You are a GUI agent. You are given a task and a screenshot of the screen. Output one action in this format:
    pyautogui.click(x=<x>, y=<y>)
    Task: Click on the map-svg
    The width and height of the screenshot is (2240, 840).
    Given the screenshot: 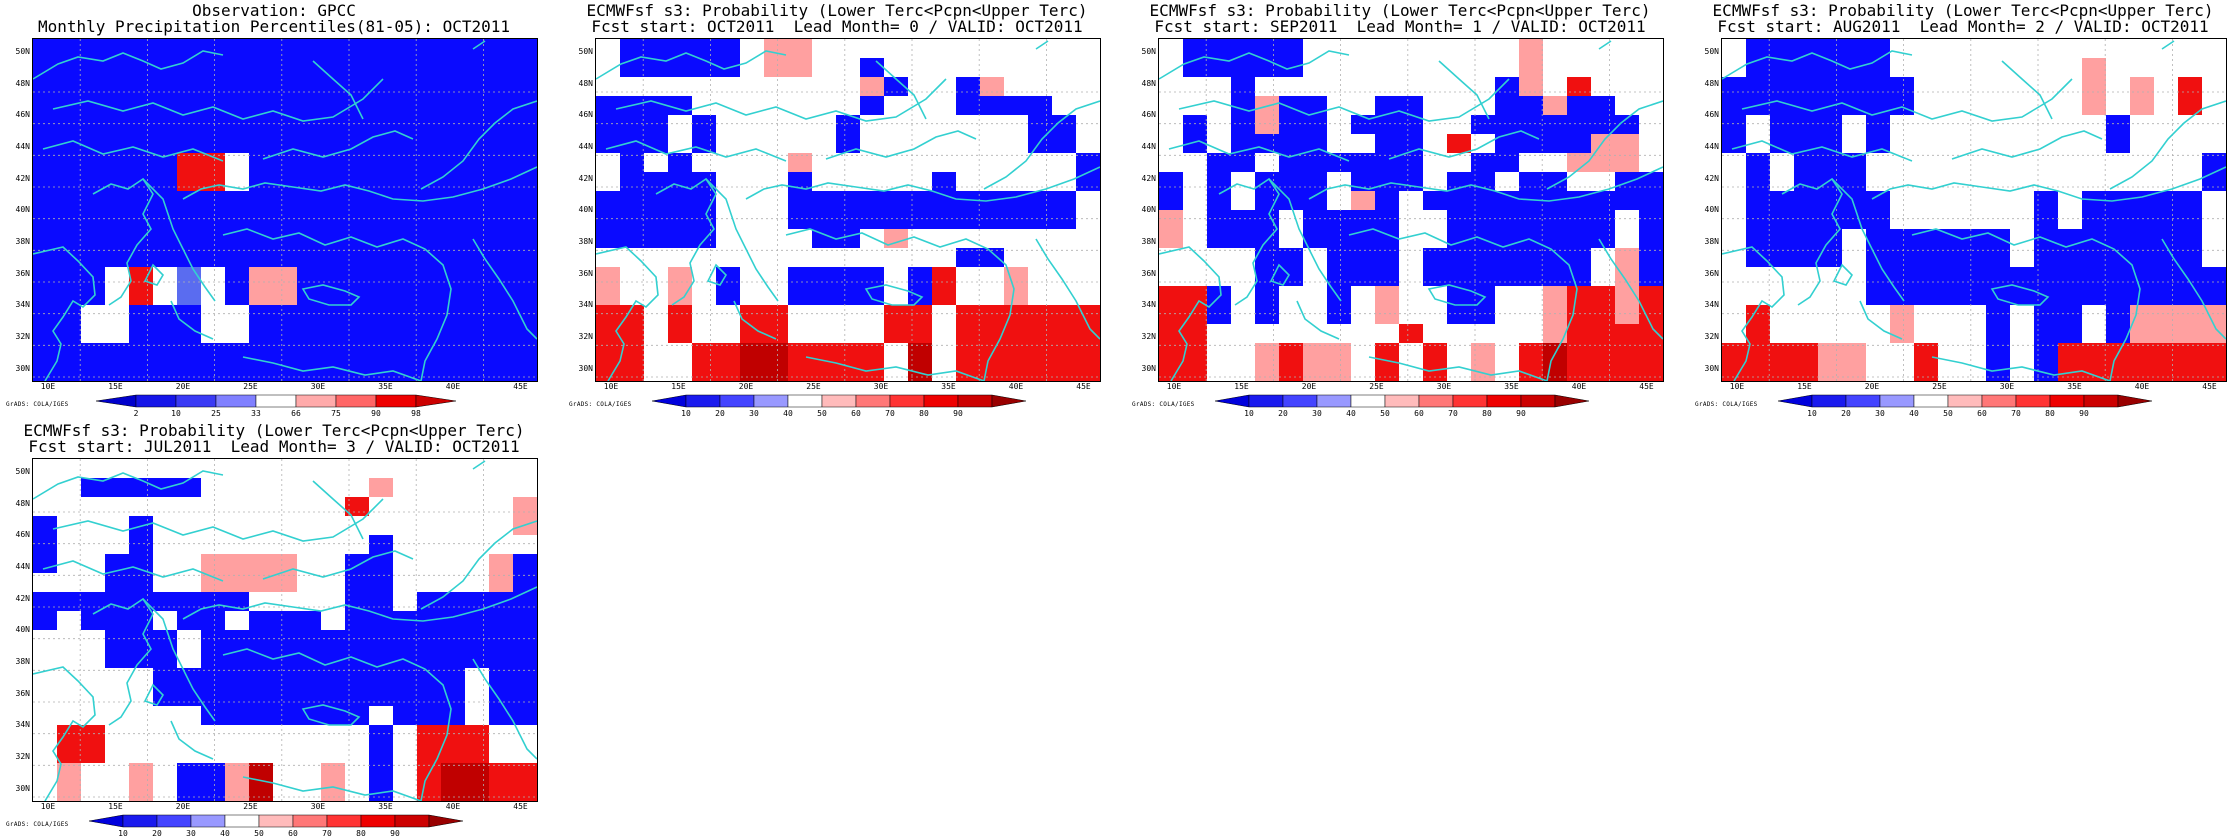 What is the action you would take?
    pyautogui.click(x=285, y=210)
    